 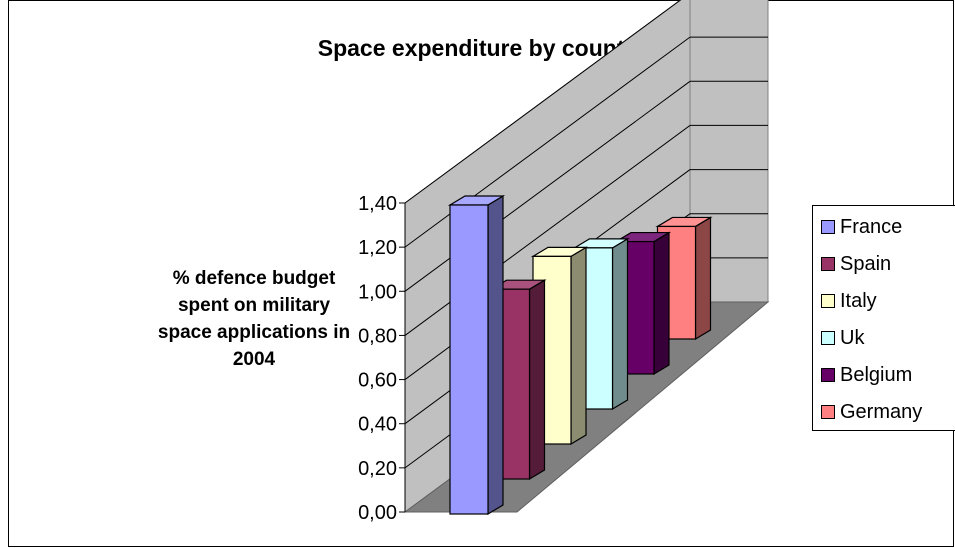 I want to click on legend-item: Italy, so click(x=849, y=301).